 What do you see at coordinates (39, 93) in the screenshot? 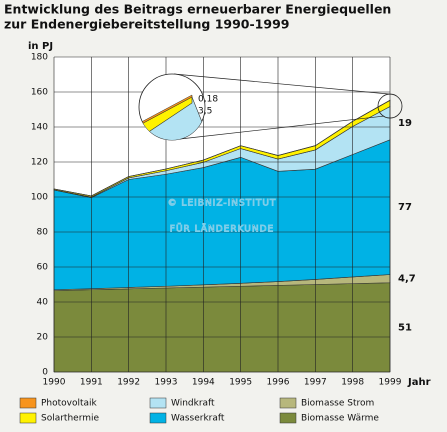
I see `y-tick-label: 160` at bounding box center [39, 93].